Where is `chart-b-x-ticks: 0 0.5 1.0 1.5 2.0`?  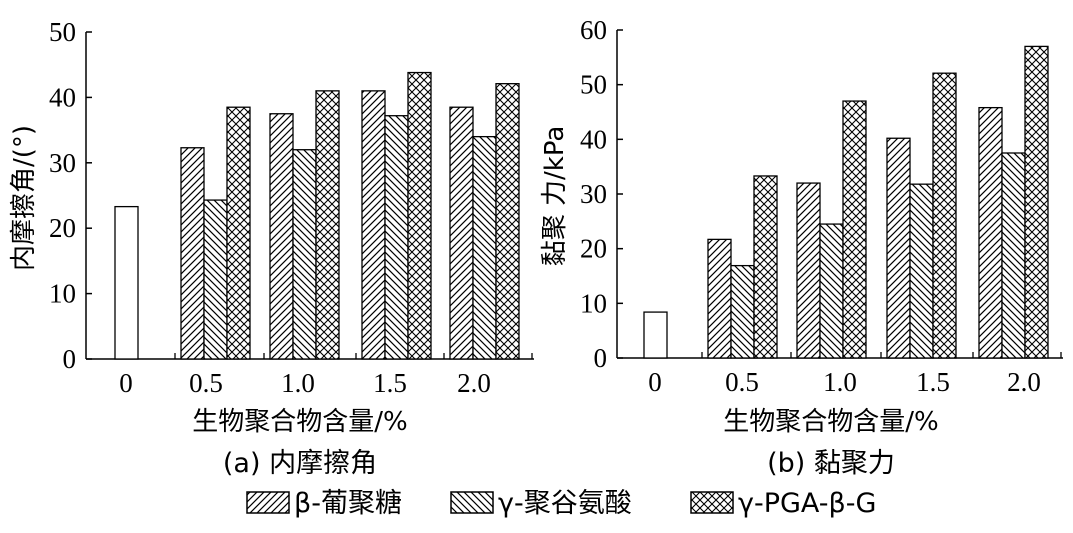 chart-b-x-ticks: 0 0.5 1.0 1.5 2.0 is located at coordinates (855, 374).